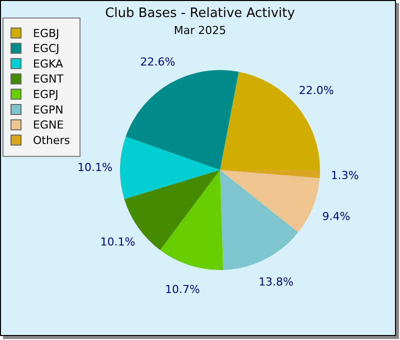 Image resolution: width=400 pixels, height=340 pixels. I want to click on legend-label: EGNE, so click(48, 125).